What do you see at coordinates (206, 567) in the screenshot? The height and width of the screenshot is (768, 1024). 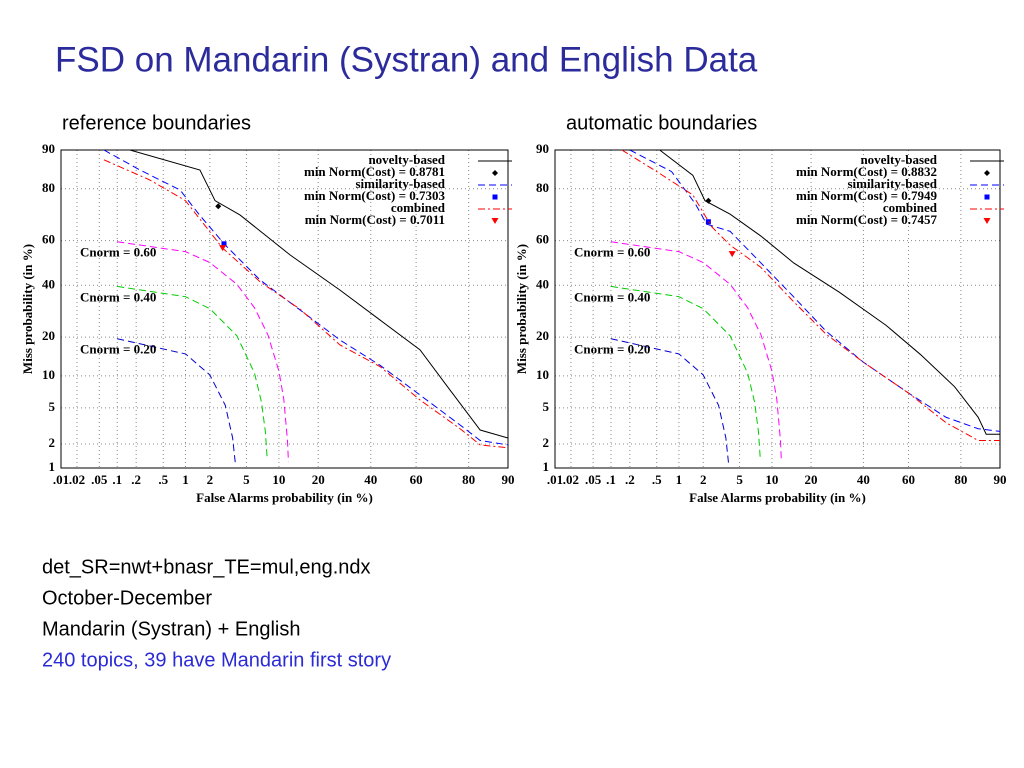 I see `note: det_SR=nwt+bnasr_TE=mul,eng.ndx` at bounding box center [206, 567].